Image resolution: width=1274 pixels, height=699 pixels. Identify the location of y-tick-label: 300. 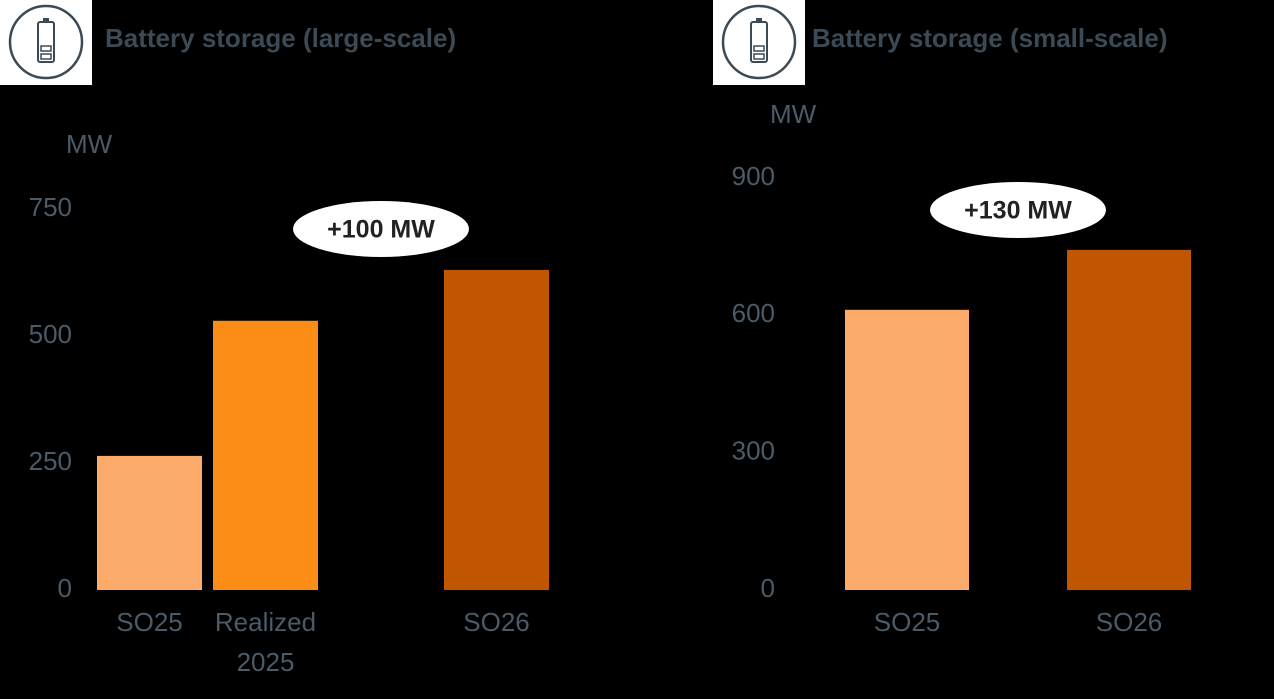
(753, 451).